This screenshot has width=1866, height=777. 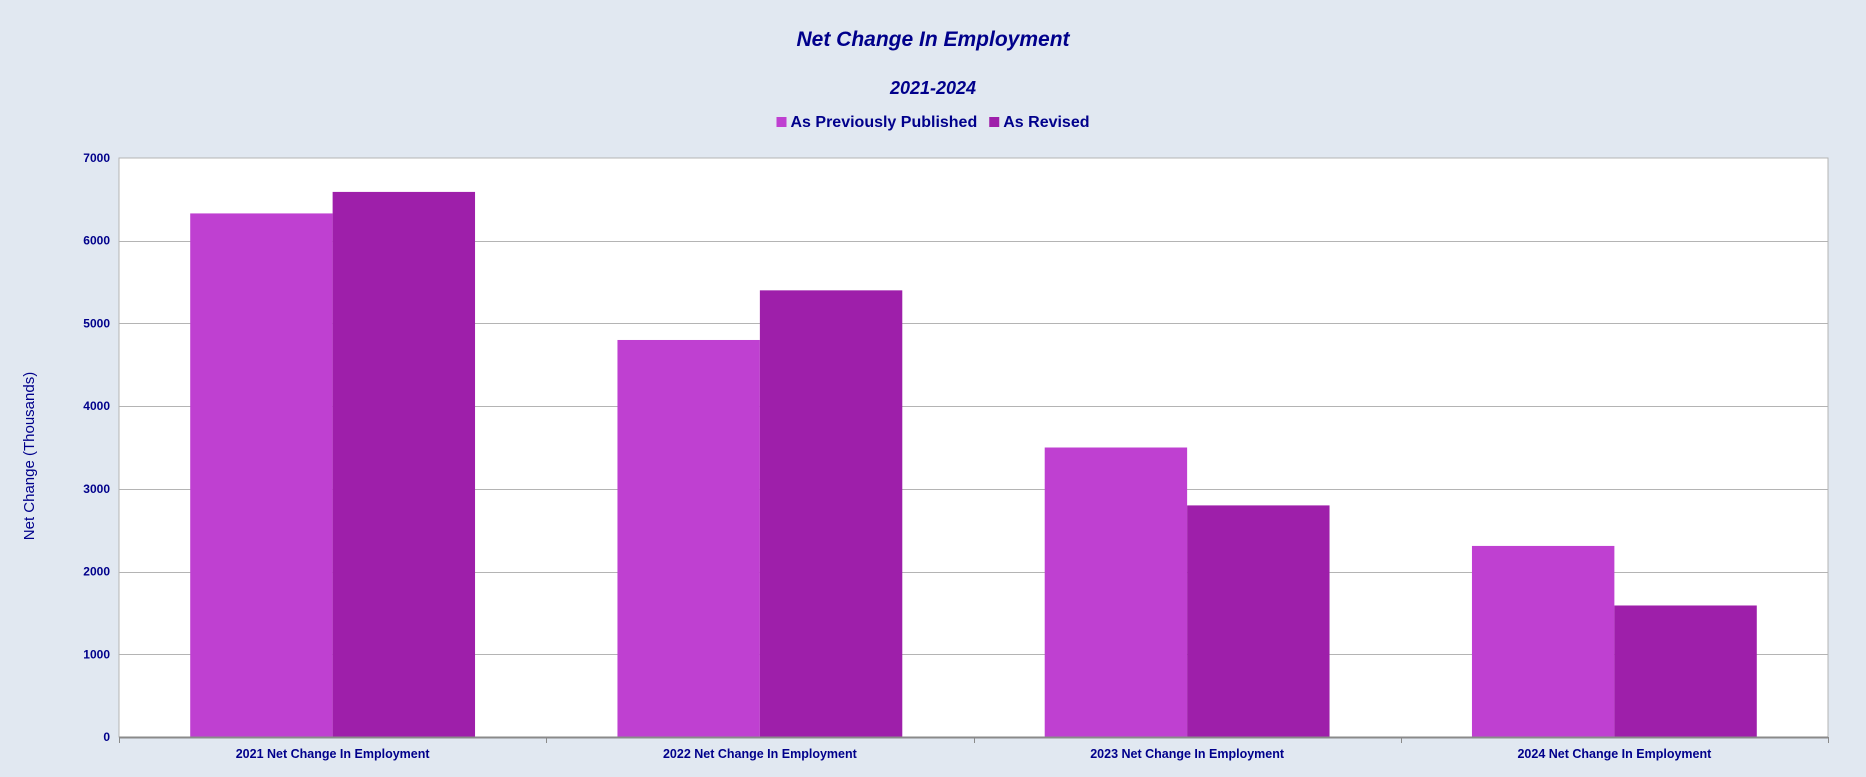 I want to click on y-tick-label: 1000, so click(x=96, y=654).